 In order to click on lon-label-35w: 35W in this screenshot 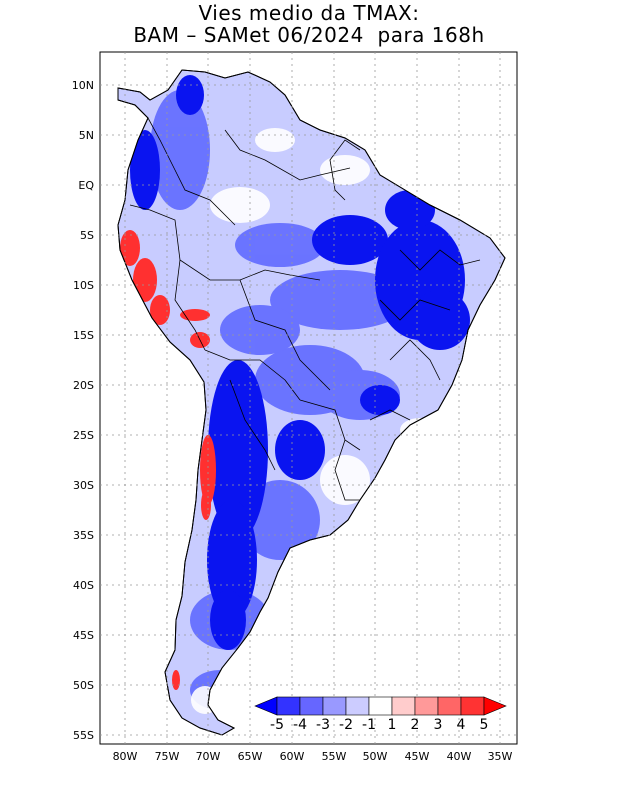, I will do `click(500, 756)`.